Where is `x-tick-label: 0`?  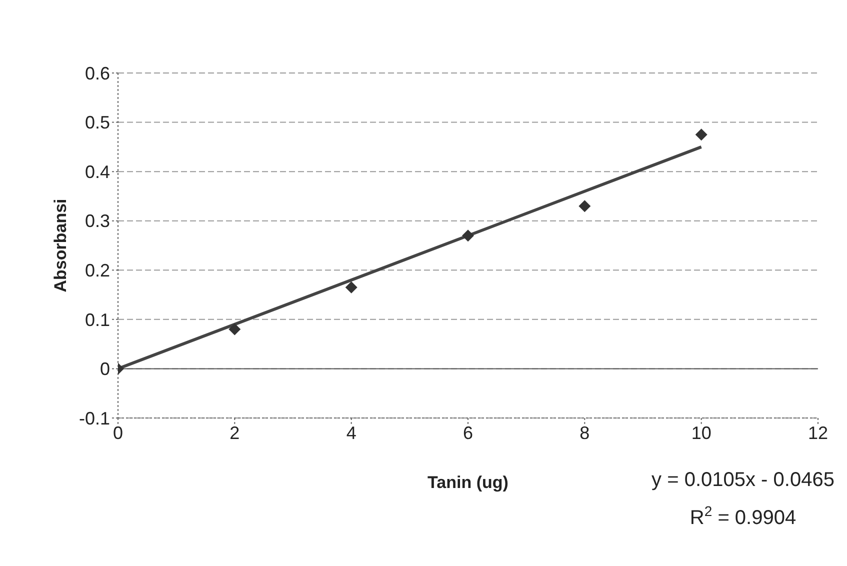 x-tick-label: 0 is located at coordinates (118, 432).